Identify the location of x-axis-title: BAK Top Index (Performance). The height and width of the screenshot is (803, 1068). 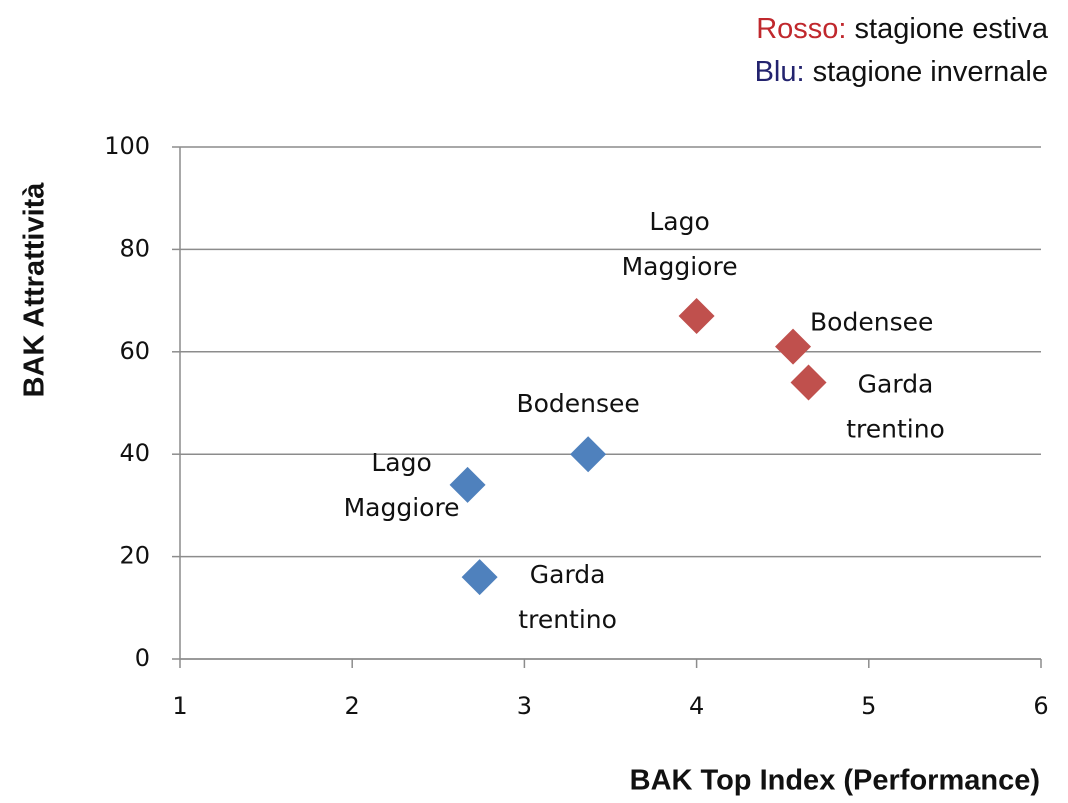
(835, 781).